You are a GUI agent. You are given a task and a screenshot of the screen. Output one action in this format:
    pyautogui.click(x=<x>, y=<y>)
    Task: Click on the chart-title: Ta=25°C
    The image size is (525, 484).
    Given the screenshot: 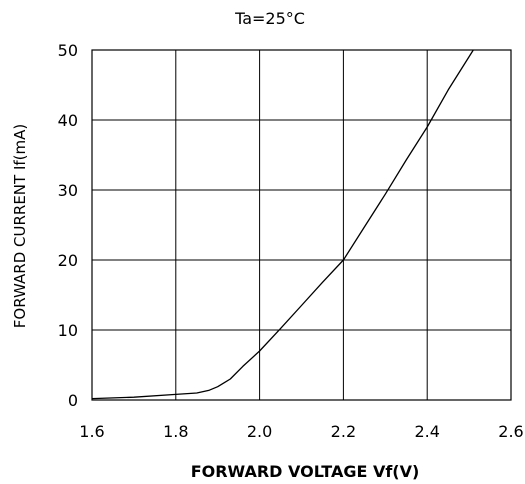 What is the action you would take?
    pyautogui.click(x=269, y=18)
    